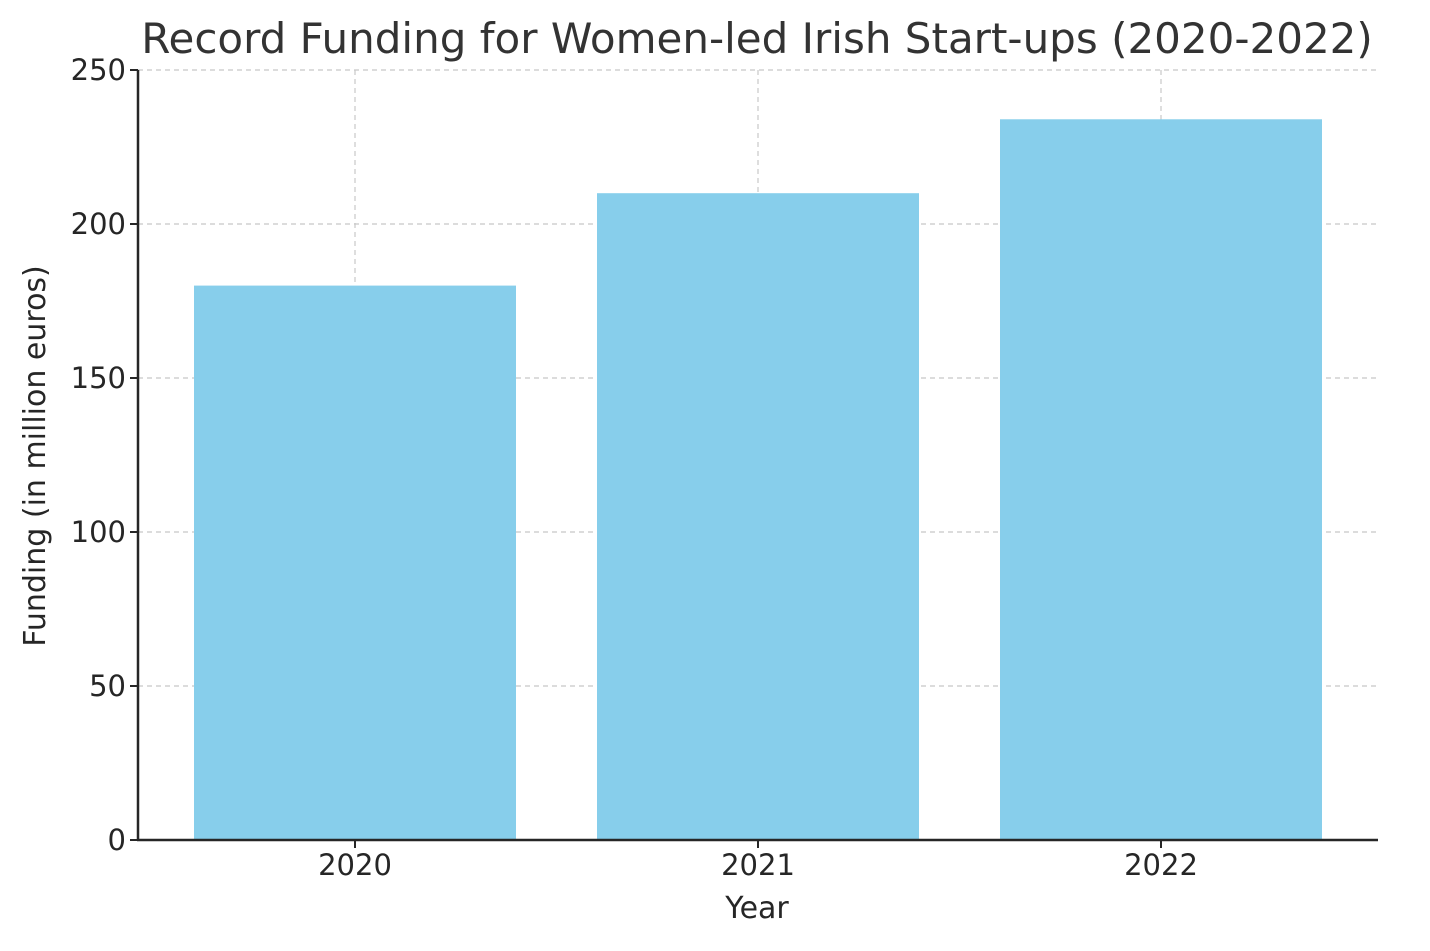 Image resolution: width=1430 pixels, height=951 pixels. Describe the element at coordinates (98, 70) in the screenshot. I see `y-tick-label: 250` at that location.